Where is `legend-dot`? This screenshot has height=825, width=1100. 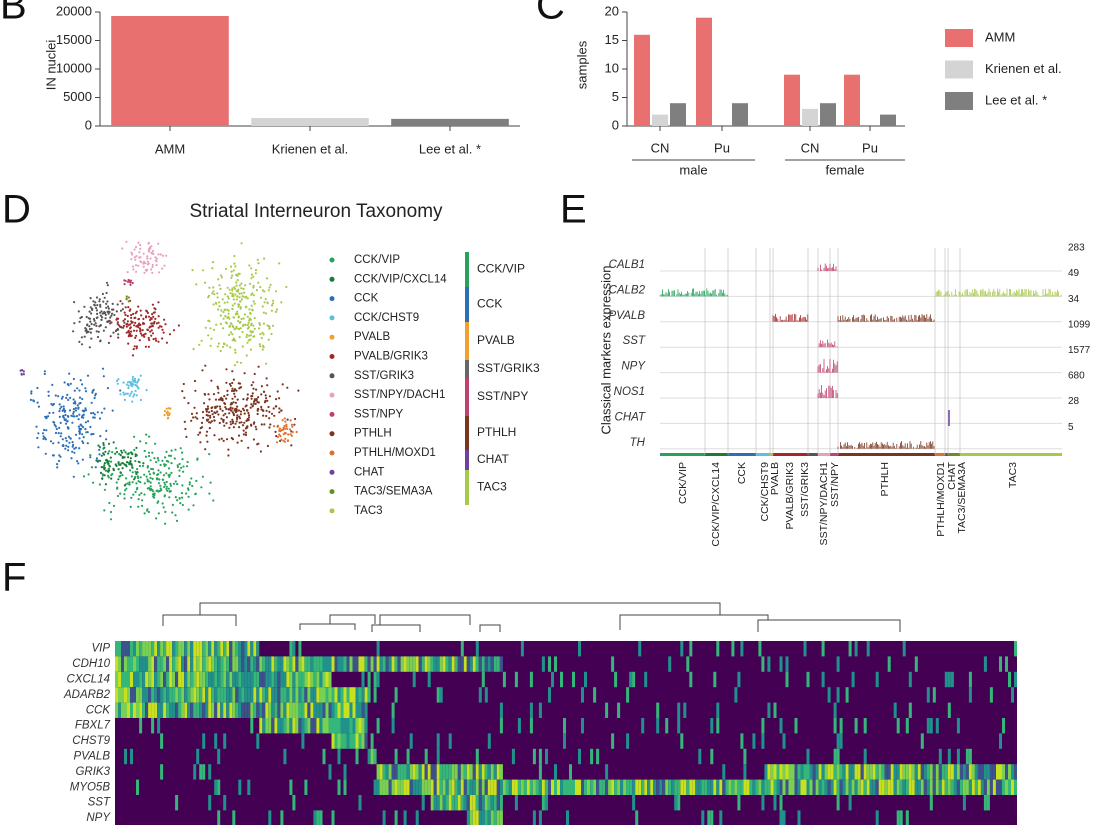
legend-dot is located at coordinates (332, 511).